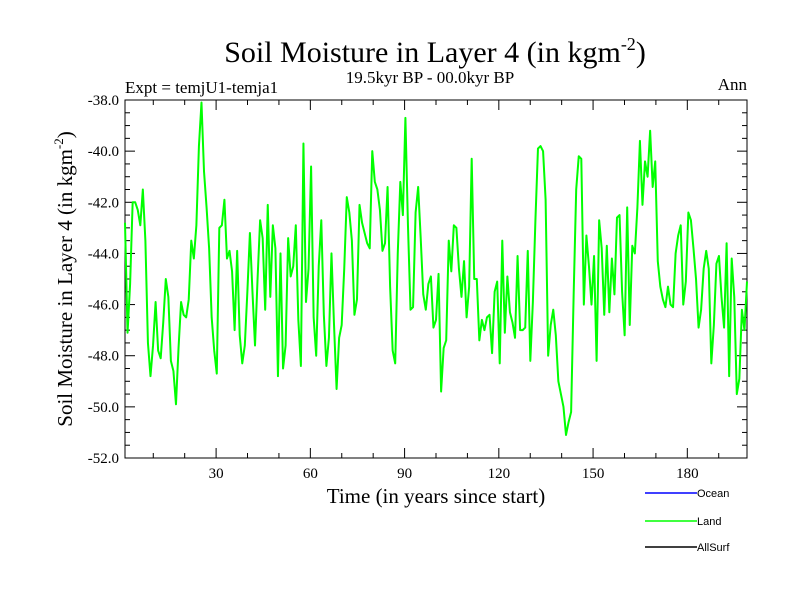  Describe the element at coordinates (687, 474) in the screenshot. I see `x-tick-label: 180` at that location.